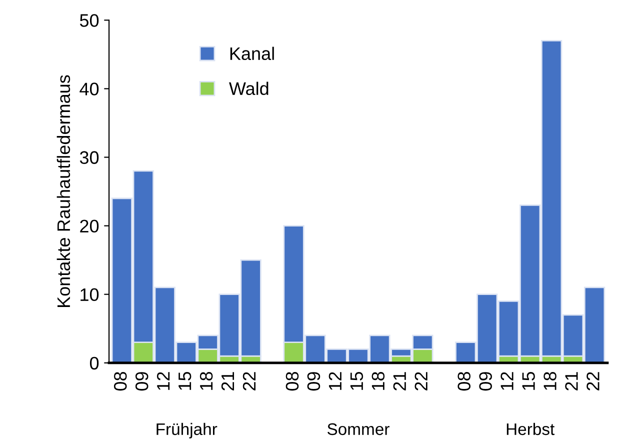  What do you see at coordinates (89, 157) in the screenshot?
I see `y-tick-label: 30` at bounding box center [89, 157].